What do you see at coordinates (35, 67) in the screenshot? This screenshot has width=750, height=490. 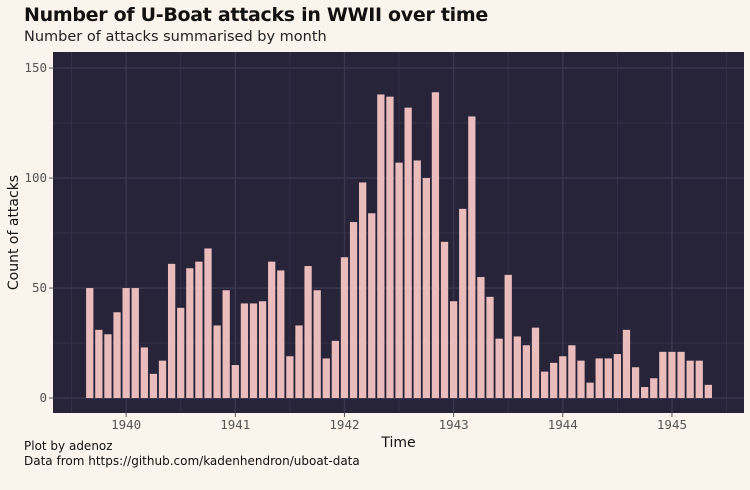 I see `y-tick-label: 150` at bounding box center [35, 67].